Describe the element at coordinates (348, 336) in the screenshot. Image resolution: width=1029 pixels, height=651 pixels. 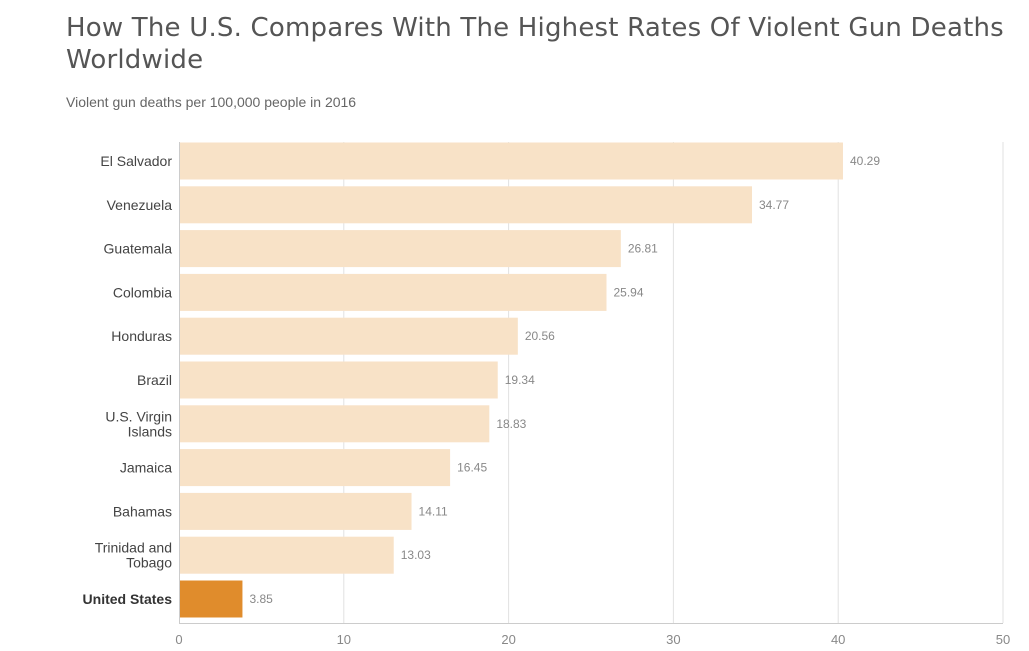
I see `bar-honduras` at that location.